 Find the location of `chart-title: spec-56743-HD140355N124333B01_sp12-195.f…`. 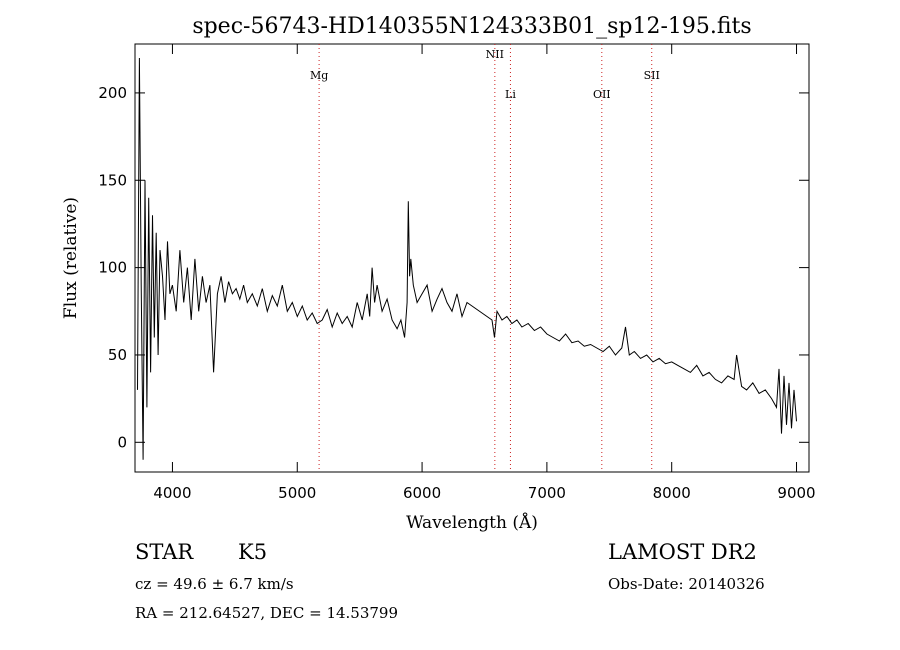

chart-title: spec-56743-HD140355N124333B01_sp12-195.f… is located at coordinates (471, 26).